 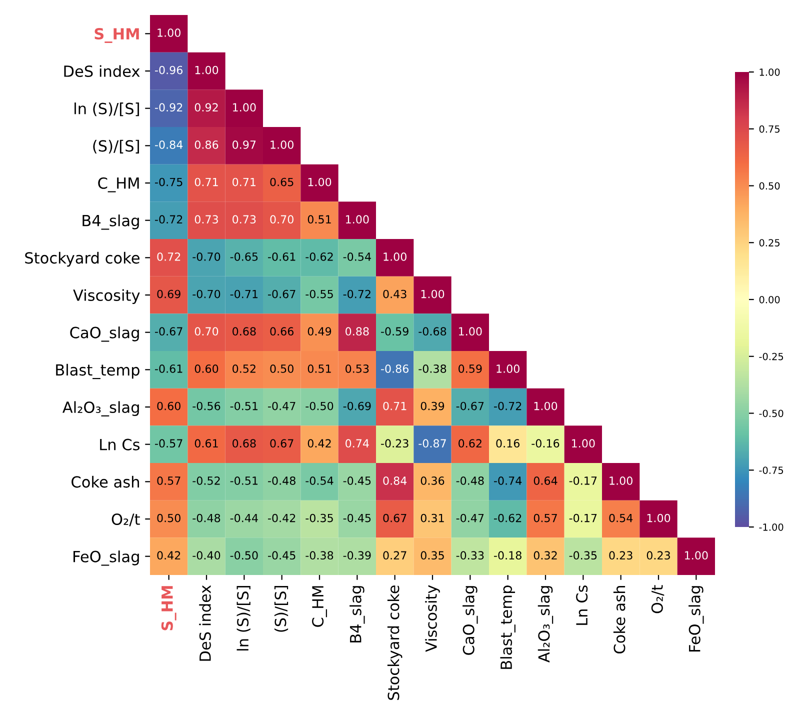 I want to click on color-bar-label: -0.75, so click(x=771, y=470).